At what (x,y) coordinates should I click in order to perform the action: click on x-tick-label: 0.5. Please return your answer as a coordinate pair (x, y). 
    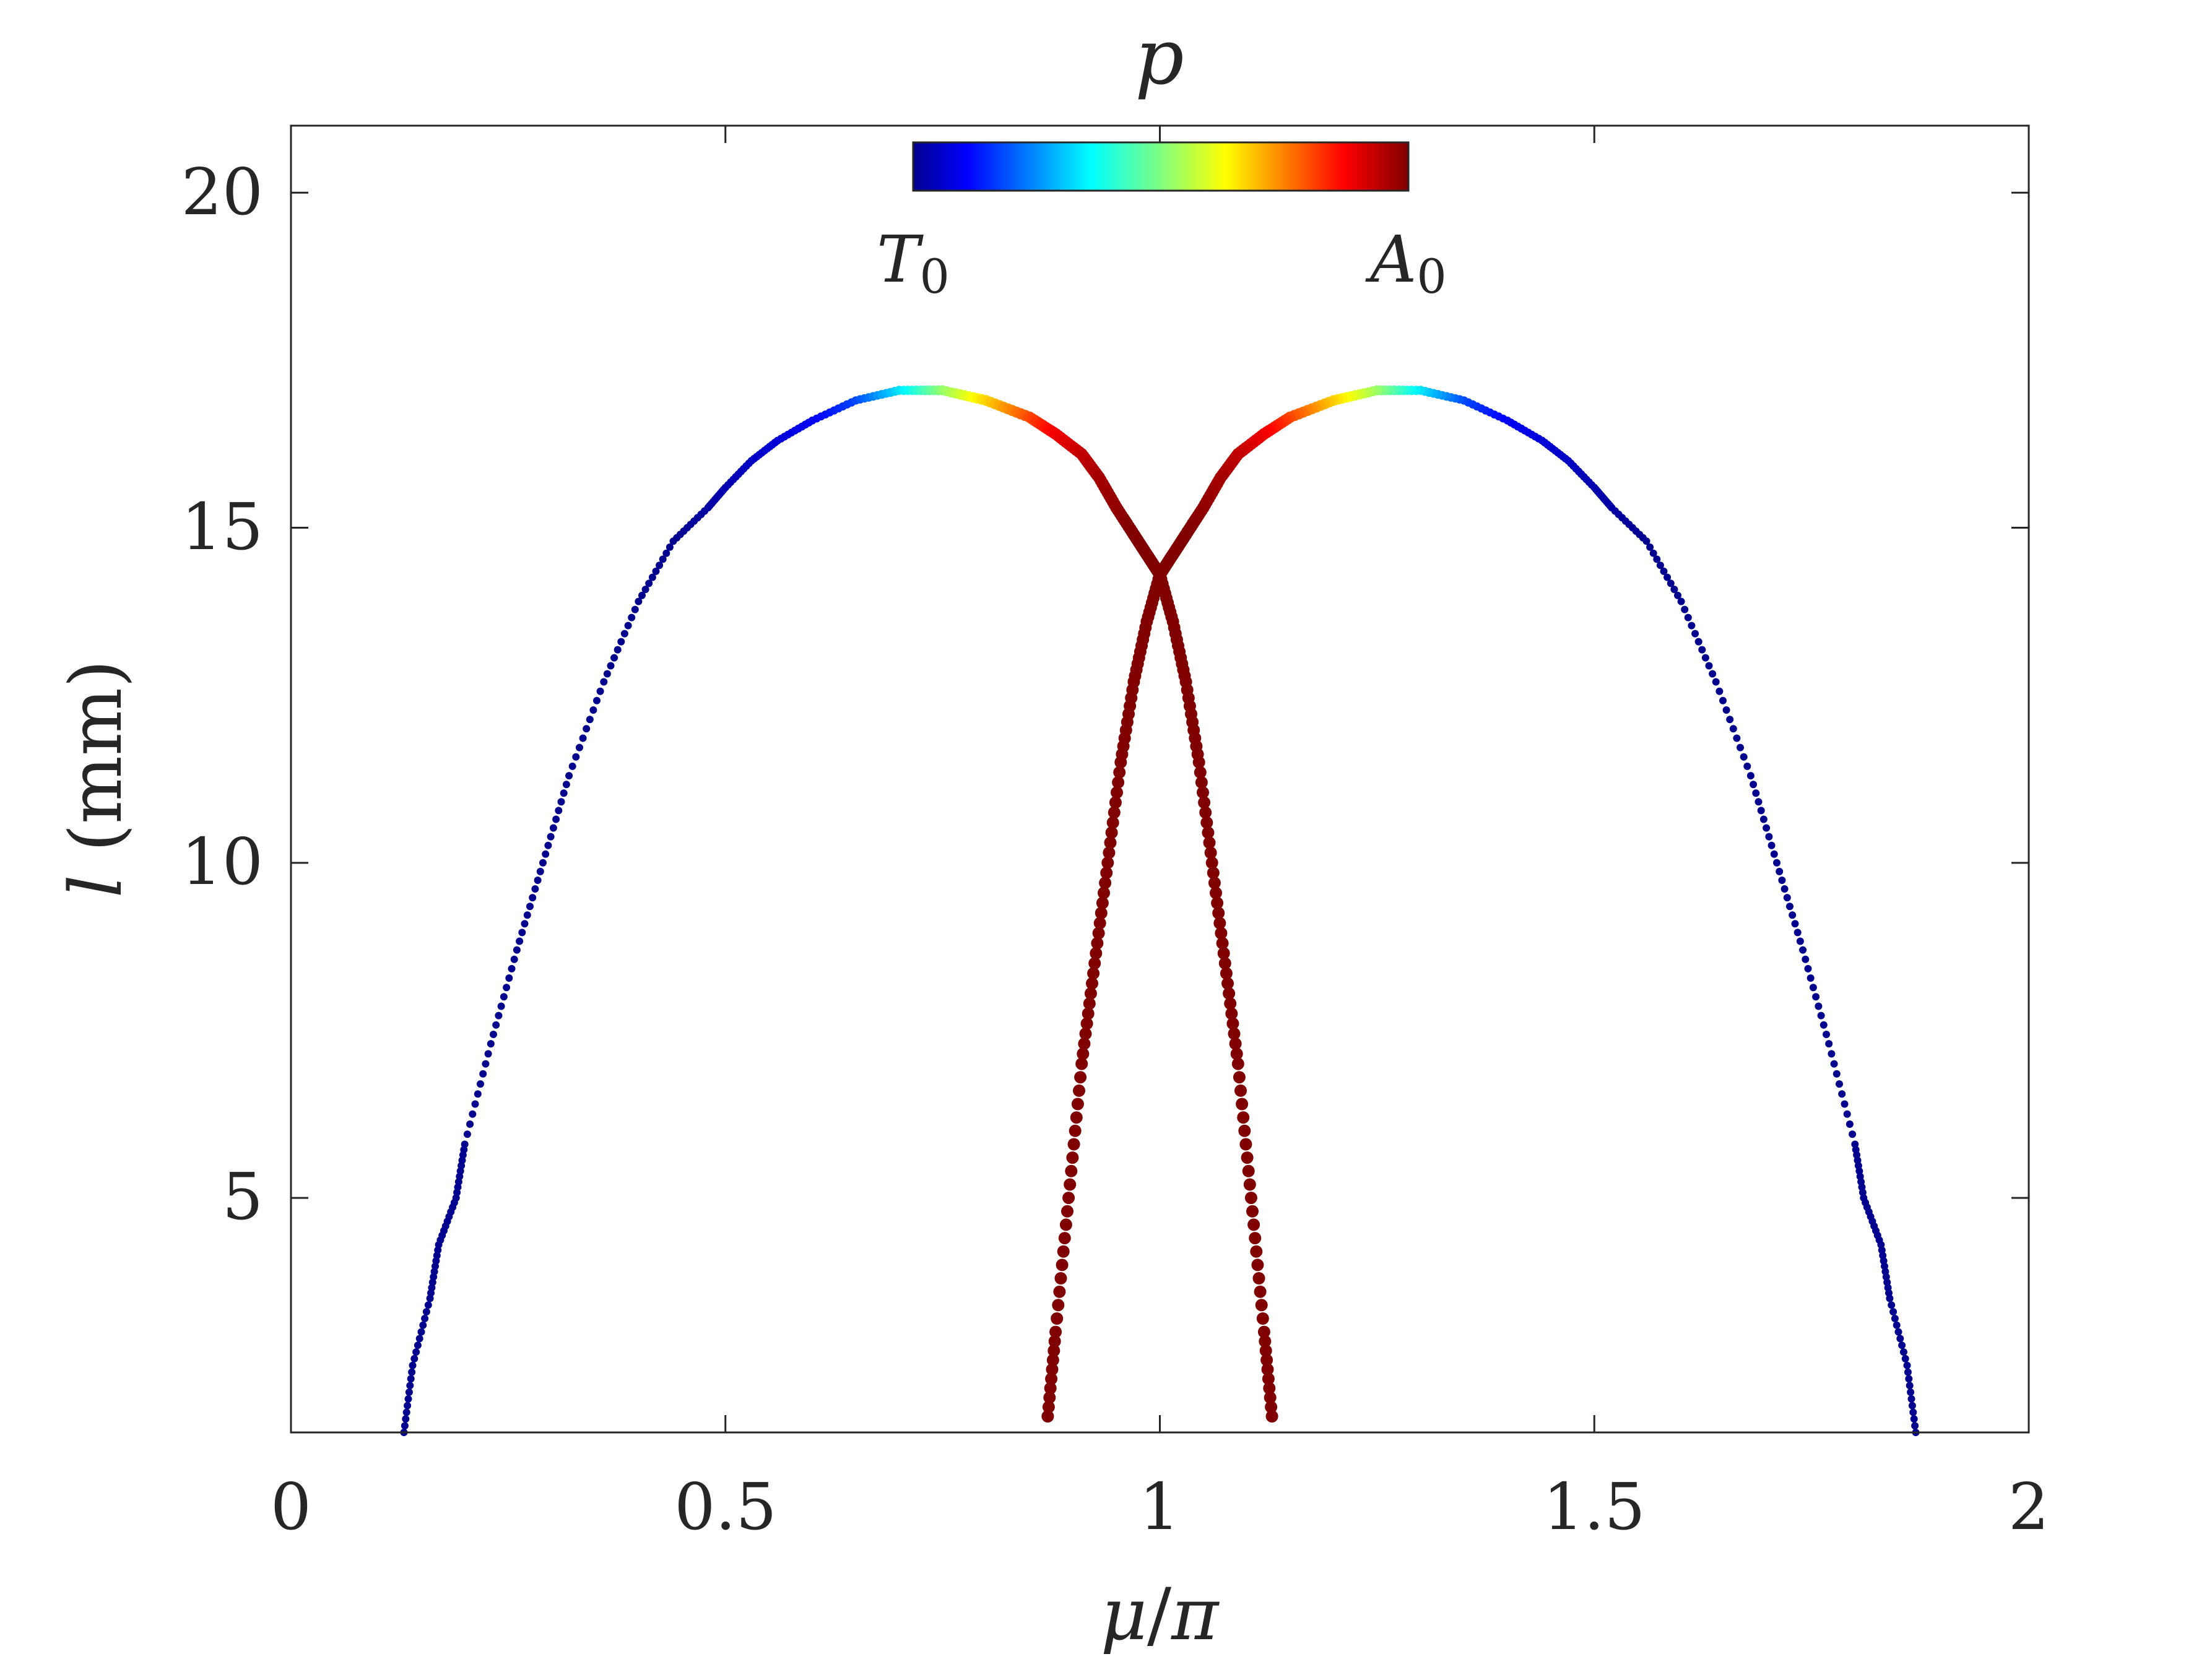
    Looking at the image, I should click on (725, 1506).